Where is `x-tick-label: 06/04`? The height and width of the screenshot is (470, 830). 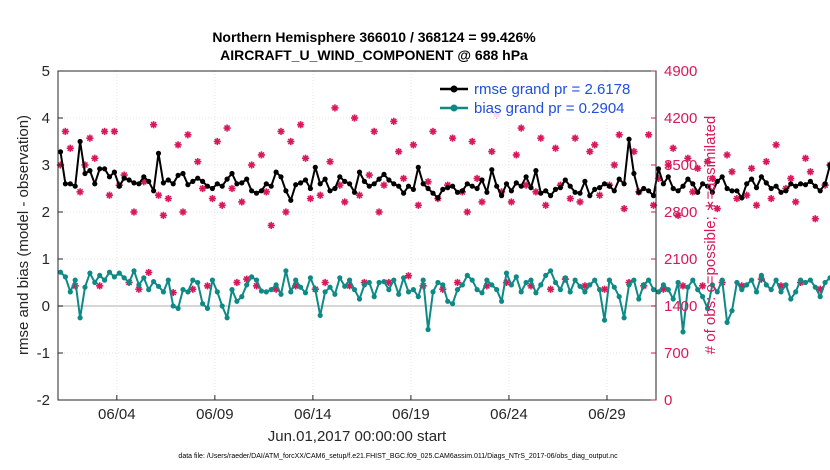 x-tick-label: 06/04 is located at coordinates (117, 414).